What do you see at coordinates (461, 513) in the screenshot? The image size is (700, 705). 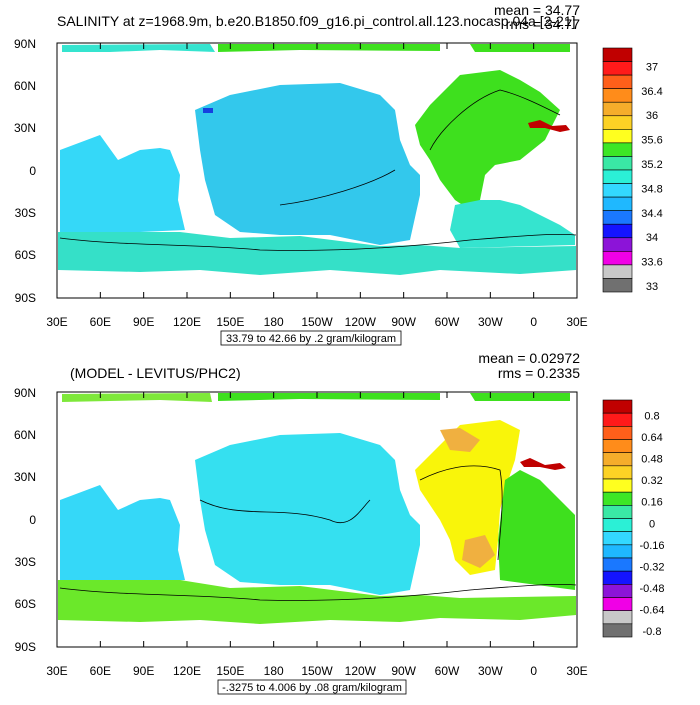 I see `panel2-contour-c` at bounding box center [461, 513].